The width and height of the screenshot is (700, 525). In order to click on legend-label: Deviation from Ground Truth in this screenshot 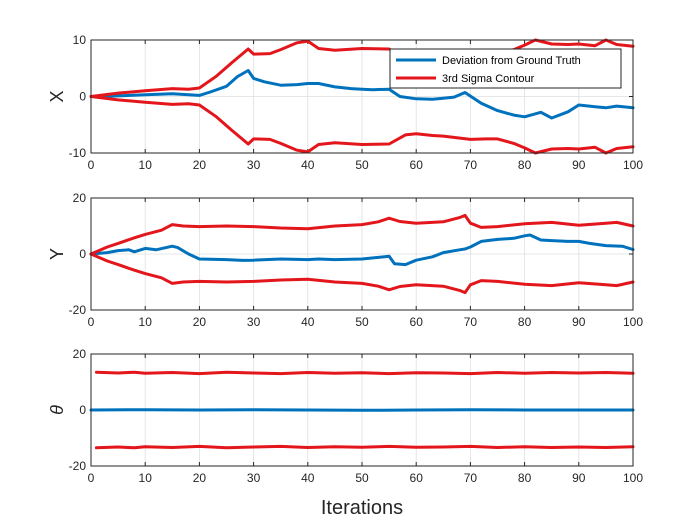, I will do `click(511, 61)`.